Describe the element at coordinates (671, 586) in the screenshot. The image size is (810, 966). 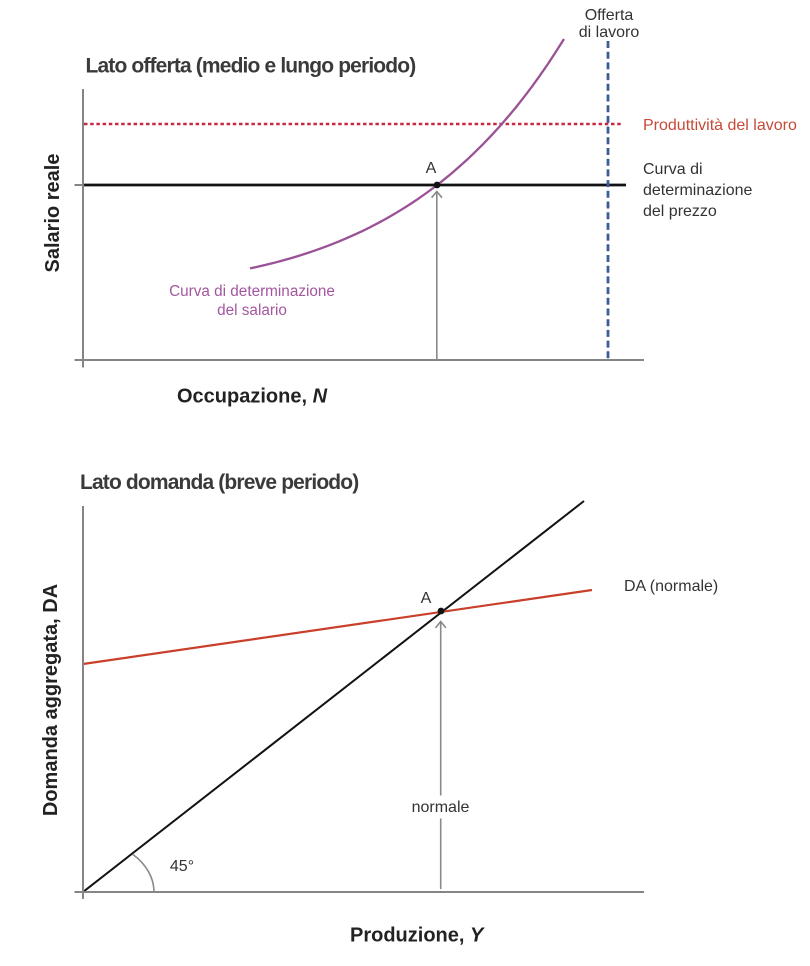
I see `svg-text: DA (normale)` at that location.